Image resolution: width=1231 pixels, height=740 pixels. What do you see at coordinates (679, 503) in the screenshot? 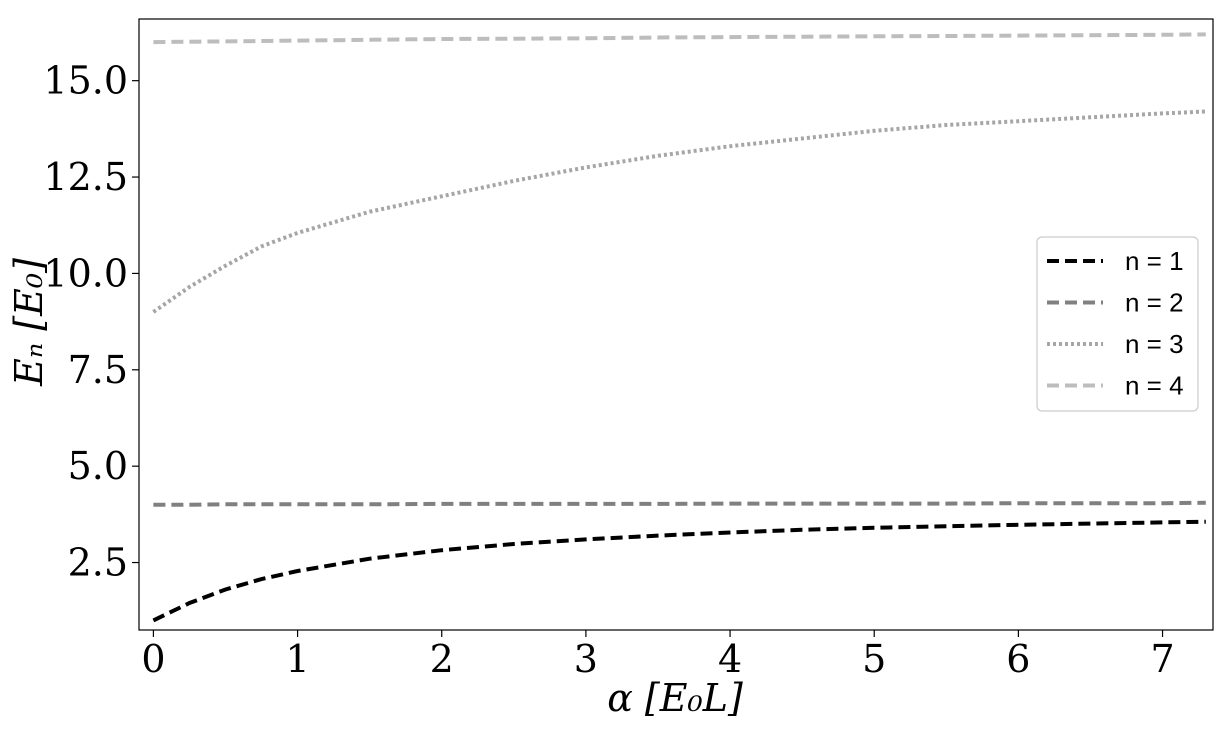
I see `series-line-n2` at bounding box center [679, 503].